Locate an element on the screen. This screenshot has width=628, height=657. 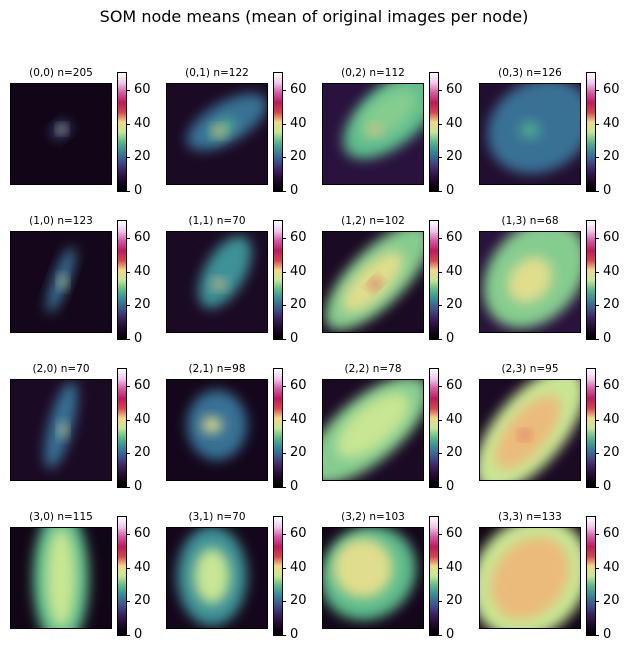
panel-0-1: (0,1) n=122 0 20 40 60 is located at coordinates (241, 134).